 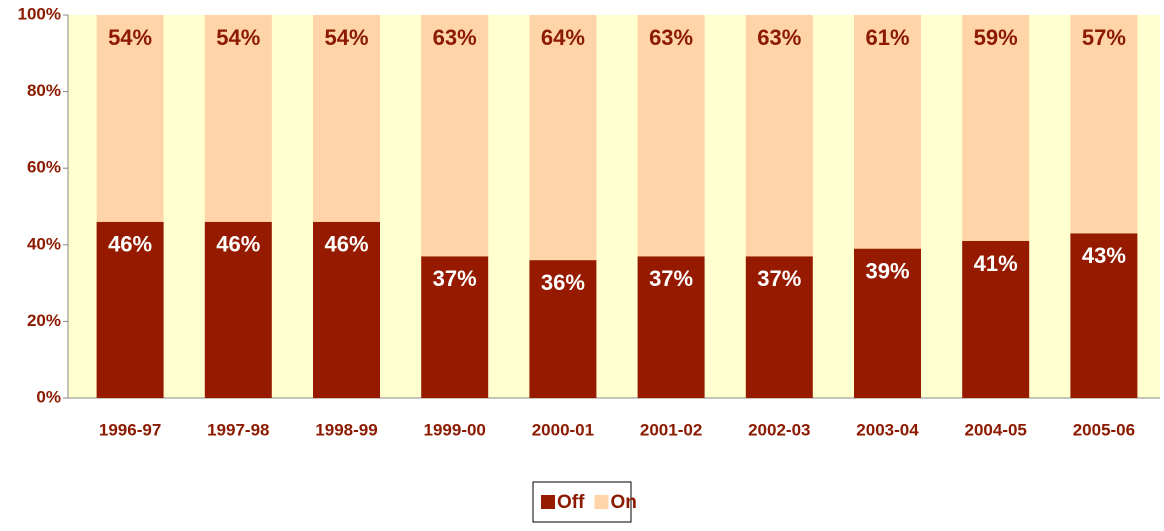 I want to click on x-tick-label: 1999-00, so click(x=455, y=429).